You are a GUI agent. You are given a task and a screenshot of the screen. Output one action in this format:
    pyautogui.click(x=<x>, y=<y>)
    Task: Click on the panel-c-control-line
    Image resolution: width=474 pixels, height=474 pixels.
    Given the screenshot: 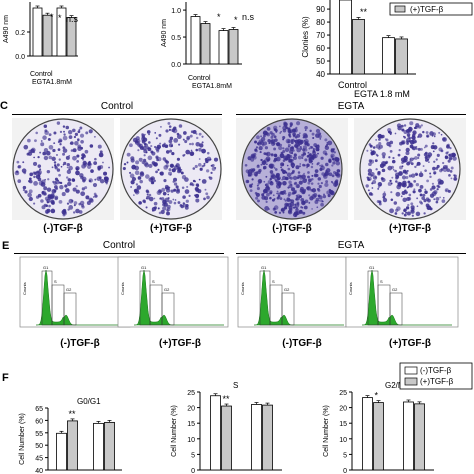 What is the action you would take?
    pyautogui.click(x=117, y=114)
    